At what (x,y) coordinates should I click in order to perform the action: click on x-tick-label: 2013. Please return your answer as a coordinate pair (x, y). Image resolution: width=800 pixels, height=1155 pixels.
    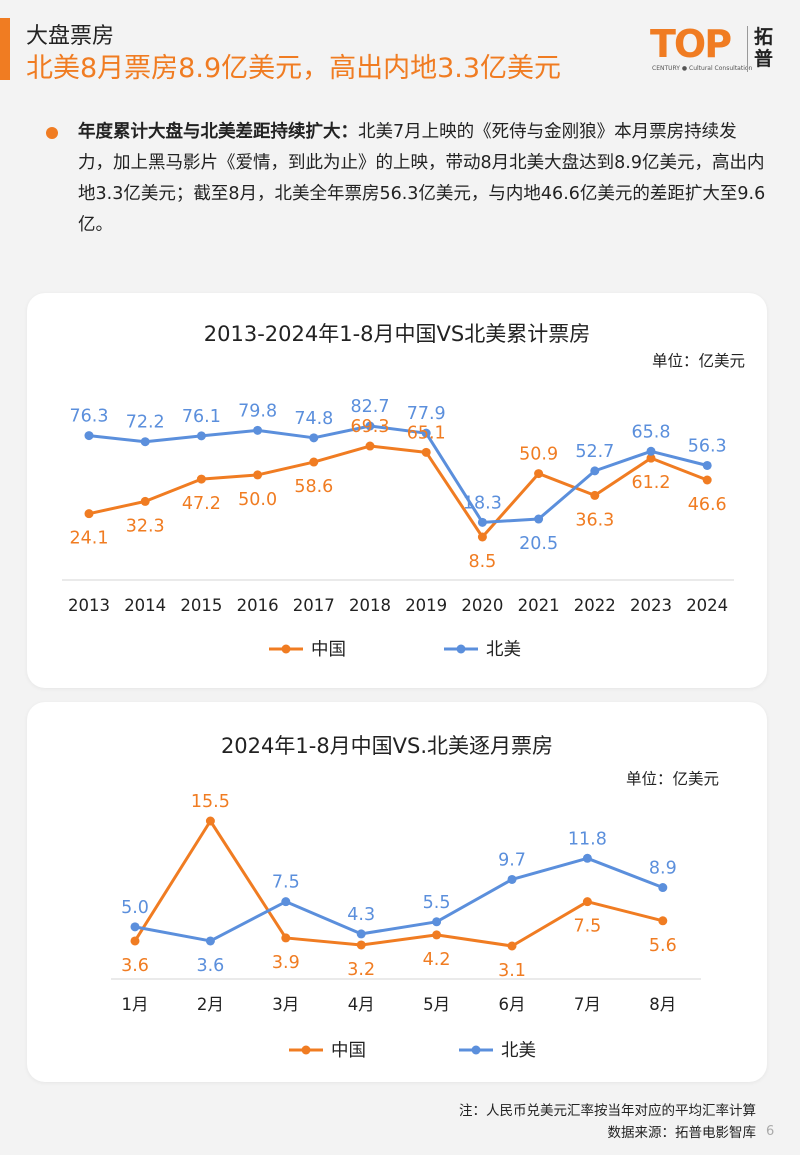
    Looking at the image, I should click on (89, 605).